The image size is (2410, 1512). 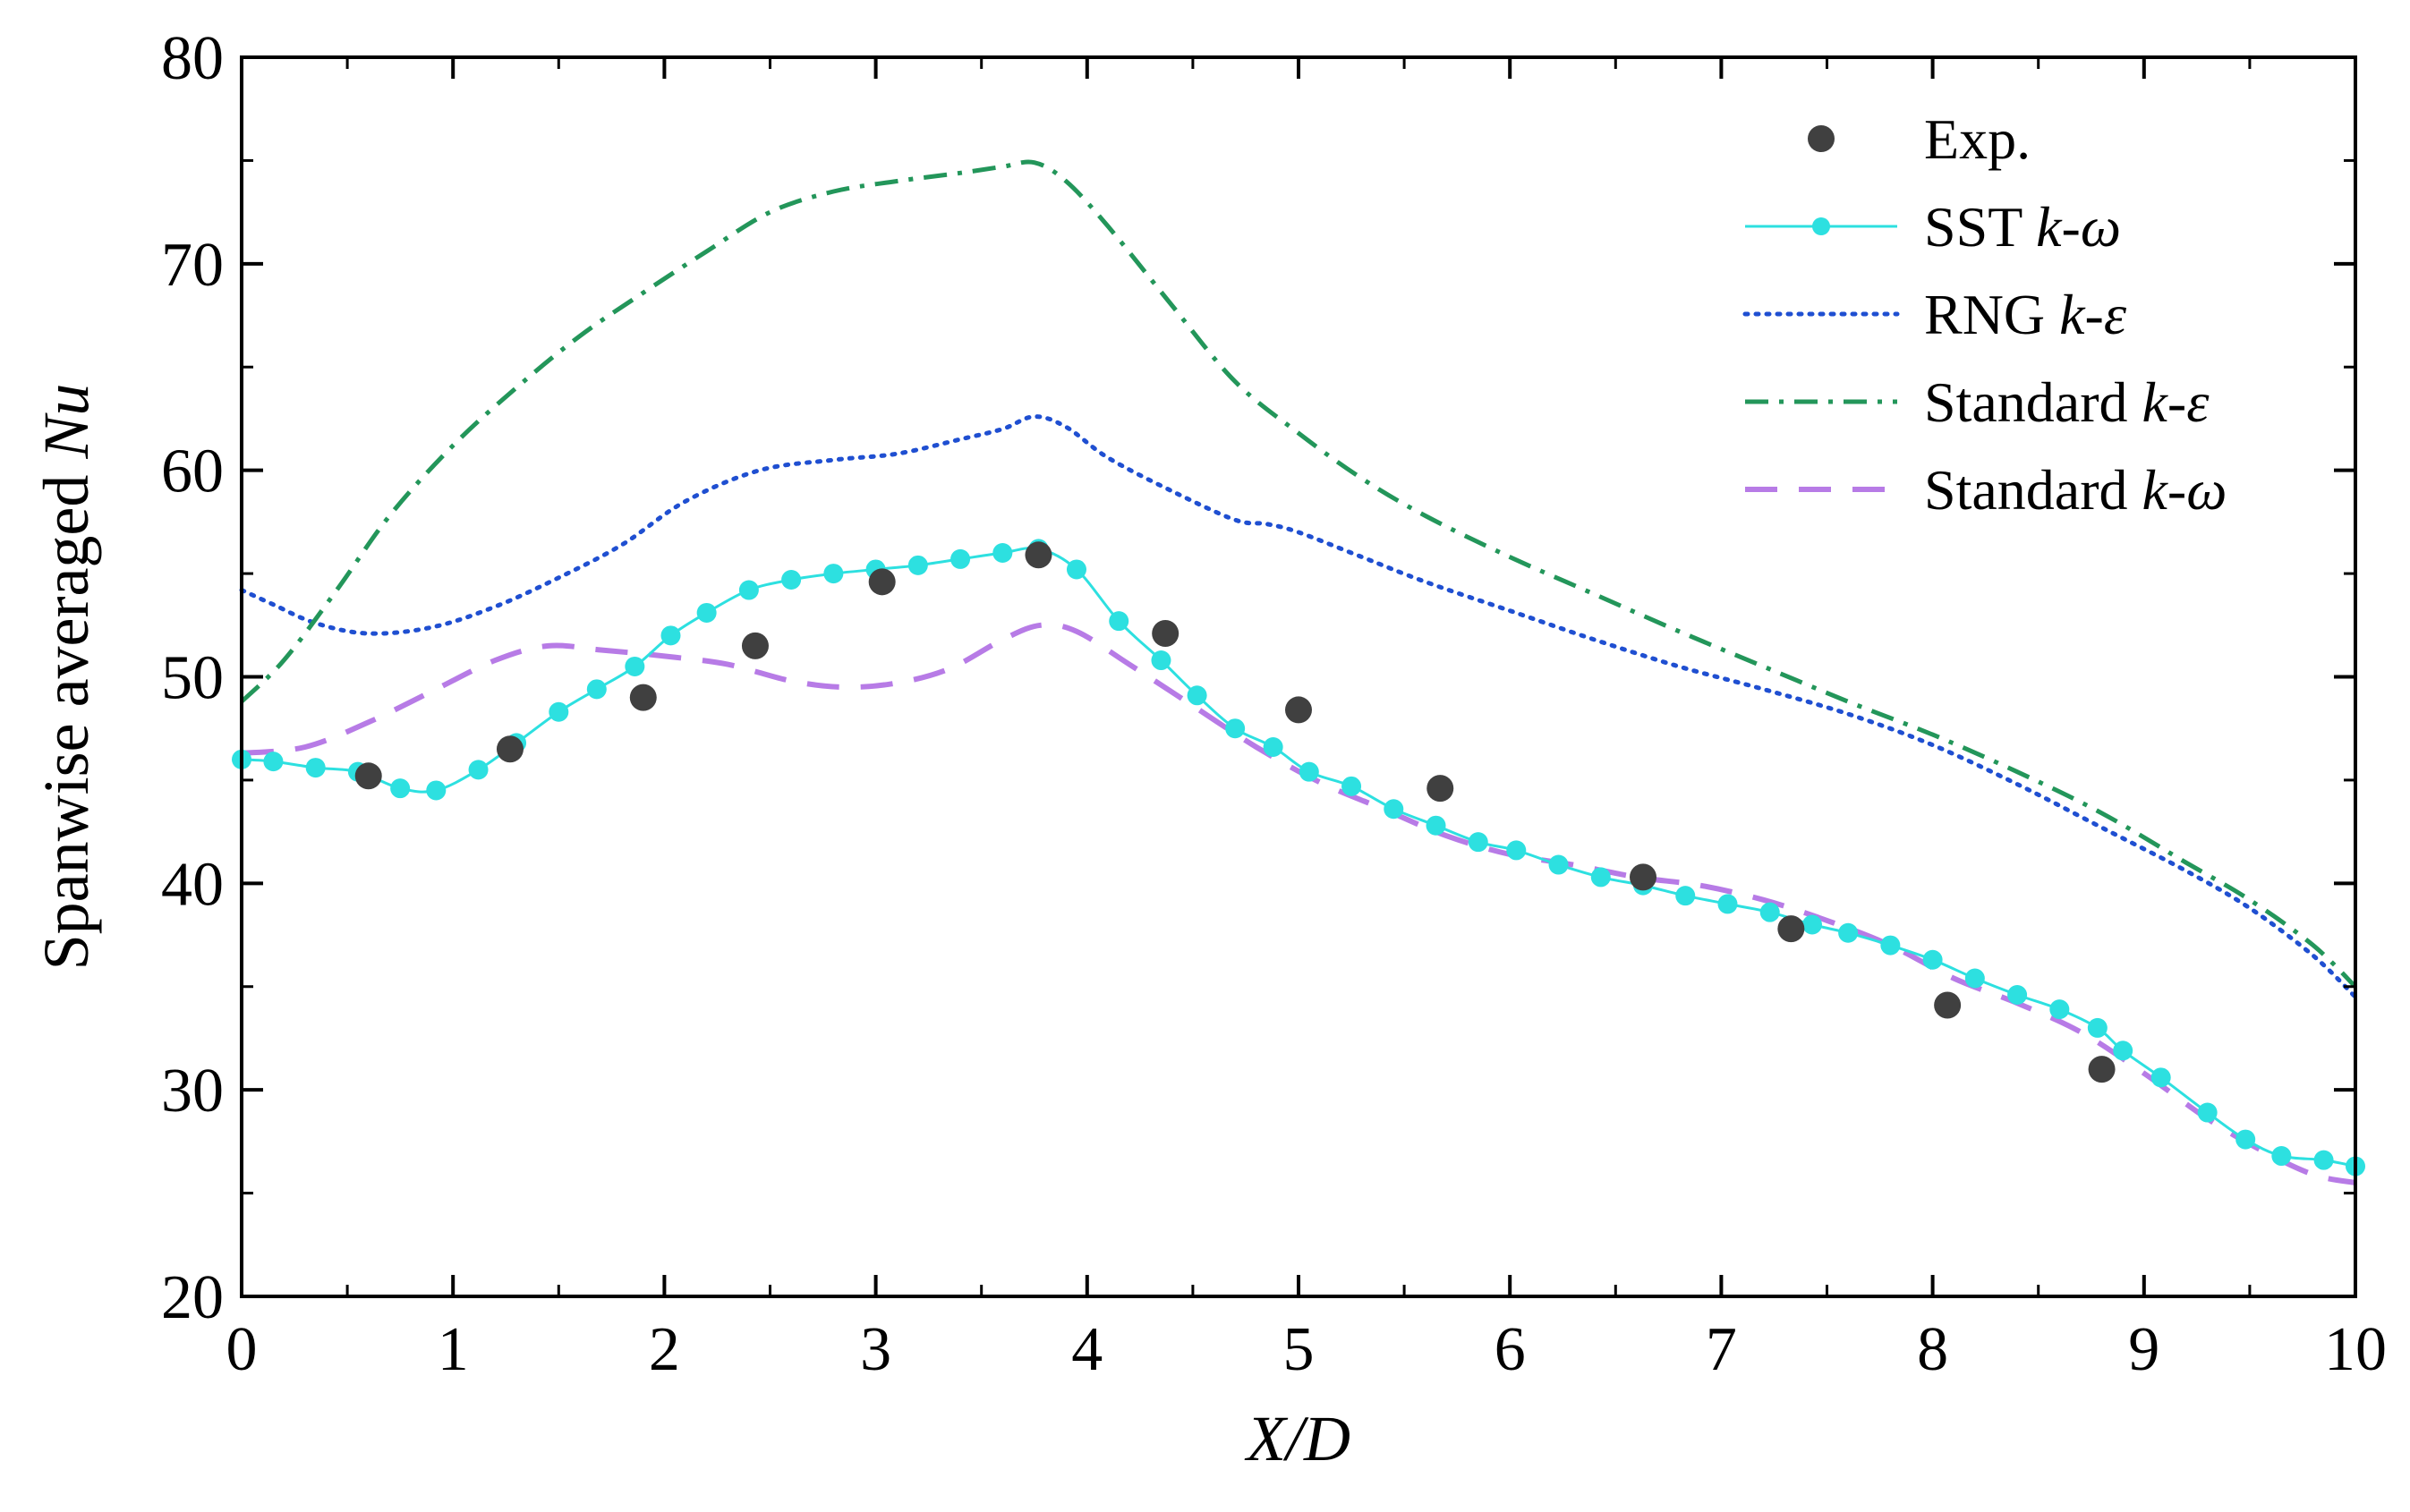 I want to click on legend-marker-exp, so click(x=1821, y=138).